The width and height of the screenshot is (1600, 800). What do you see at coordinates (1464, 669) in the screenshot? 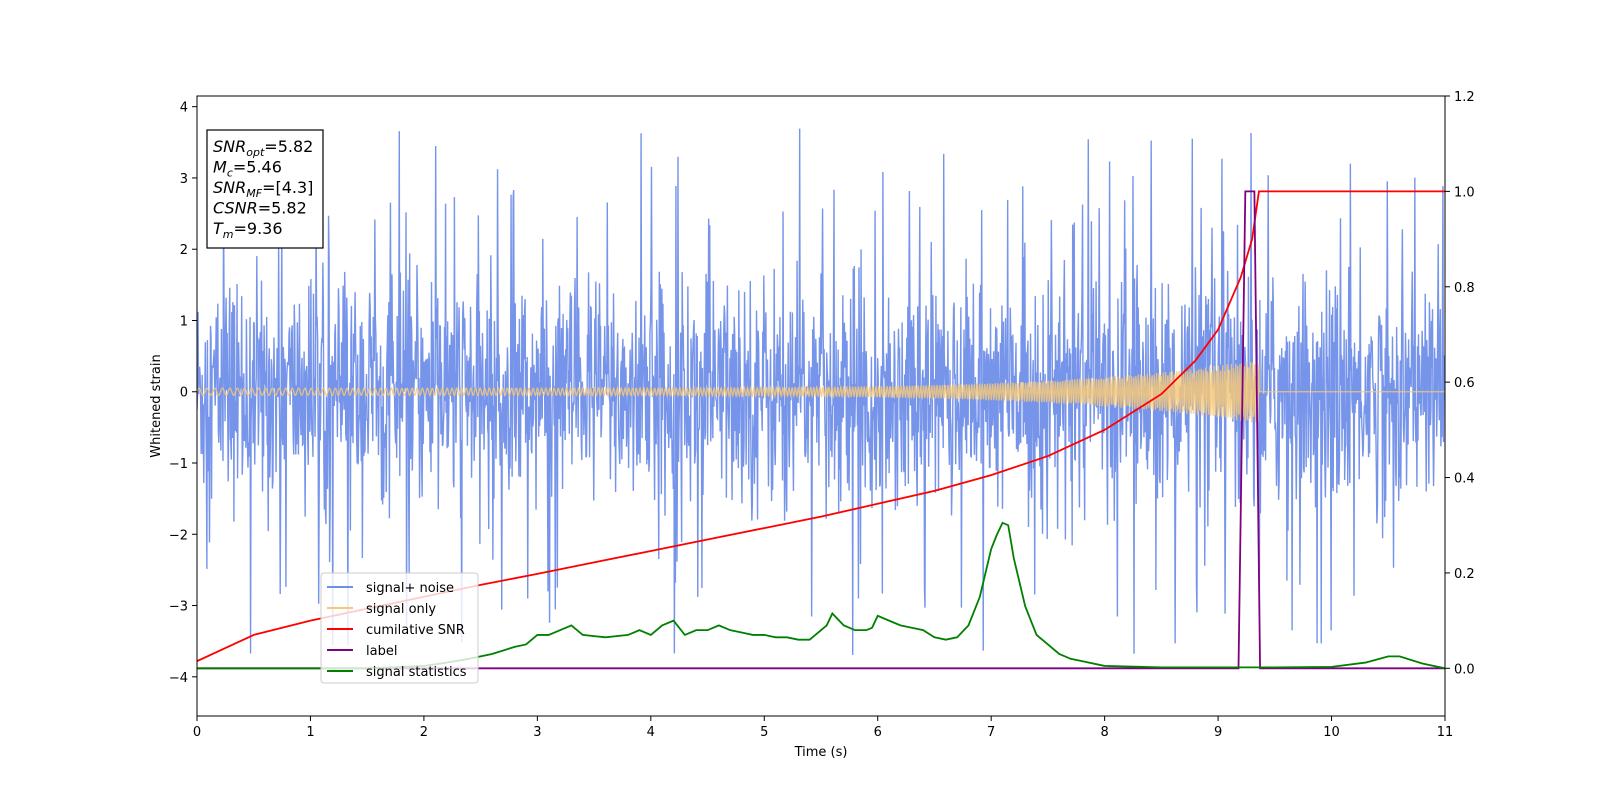
I see `y-right-tick-label: 0.0` at bounding box center [1464, 669].